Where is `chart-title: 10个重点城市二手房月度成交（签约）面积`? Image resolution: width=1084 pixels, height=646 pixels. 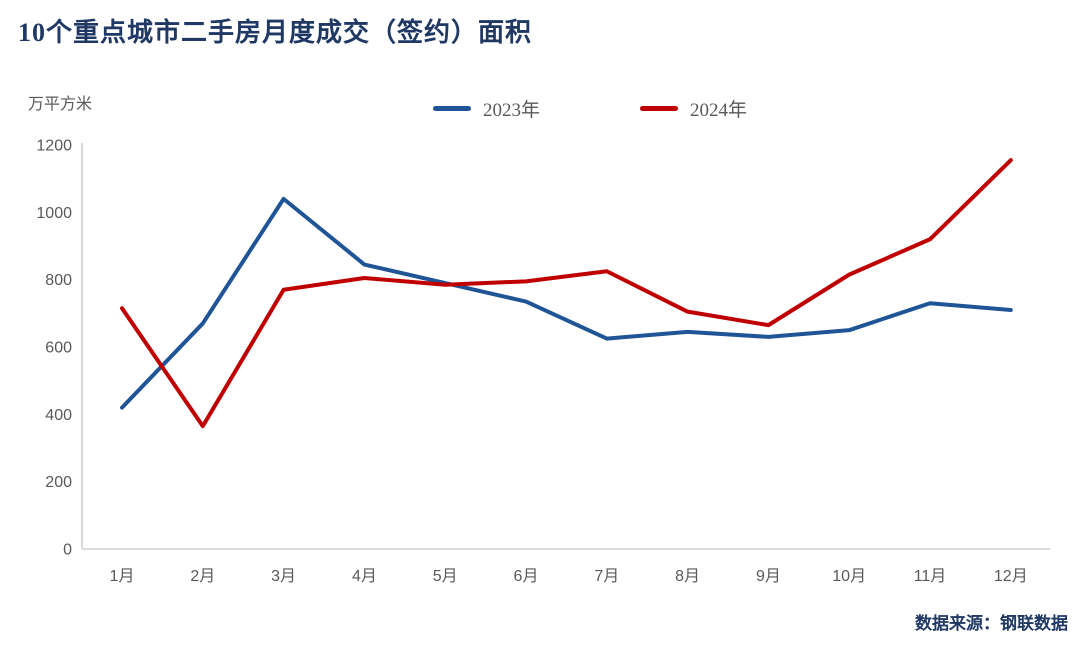 chart-title: 10个重点城市二手房月度成交（签约）面积 is located at coordinates (275, 32).